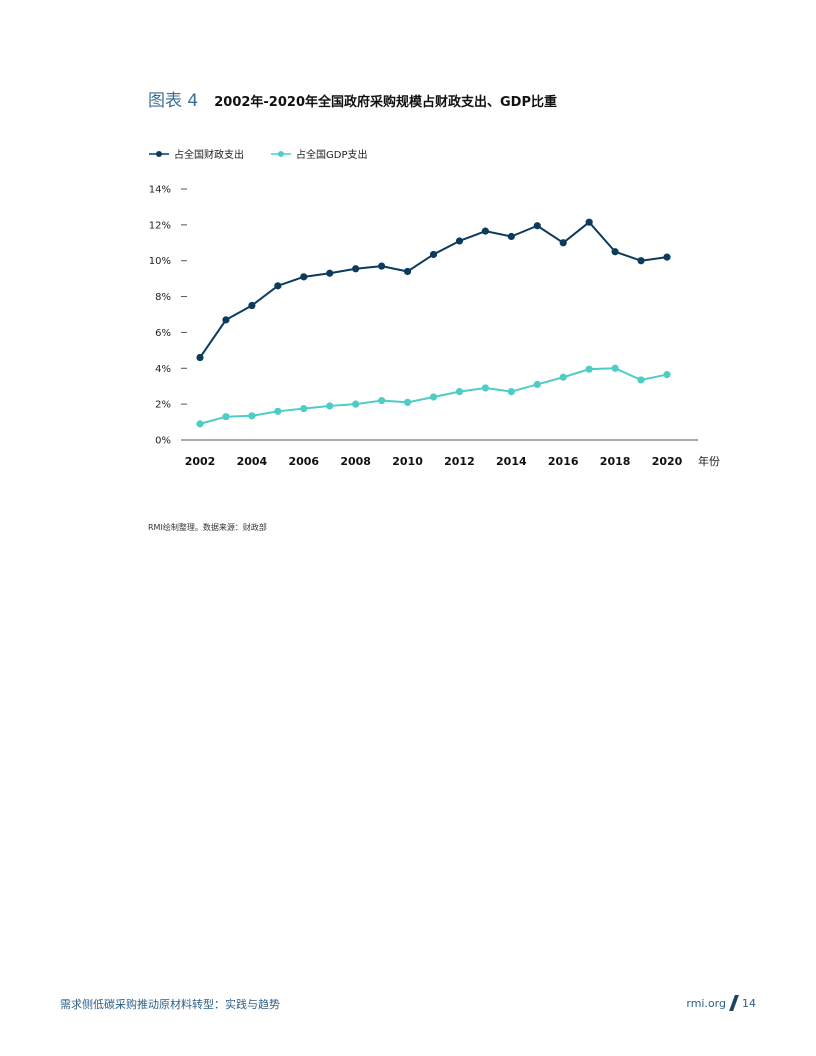 The image size is (816, 1056). I want to click on y-tick-label: 0%, so click(163, 441).